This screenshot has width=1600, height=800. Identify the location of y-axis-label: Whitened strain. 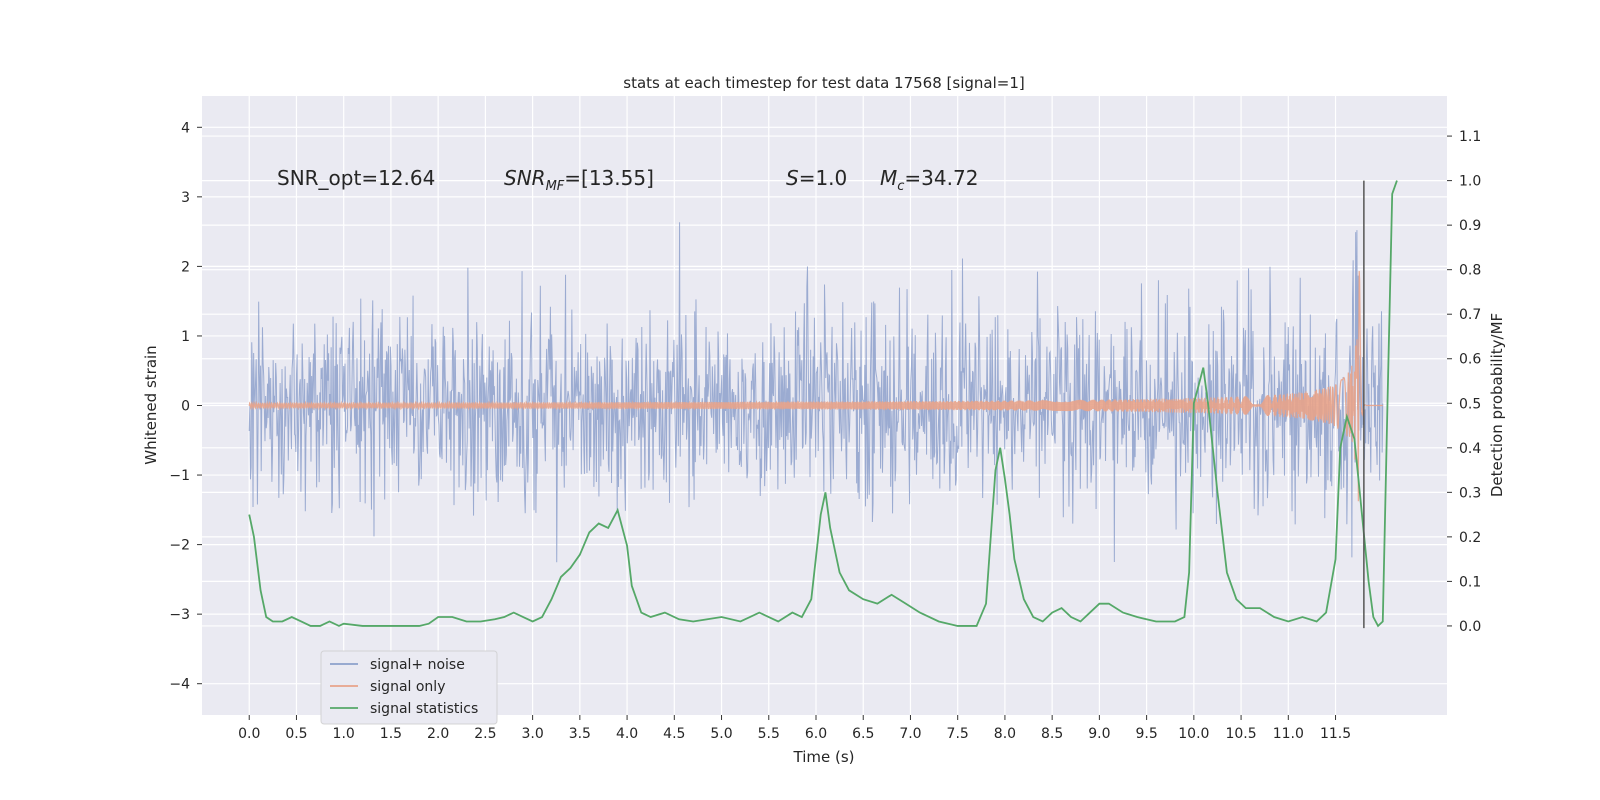
(151, 404).